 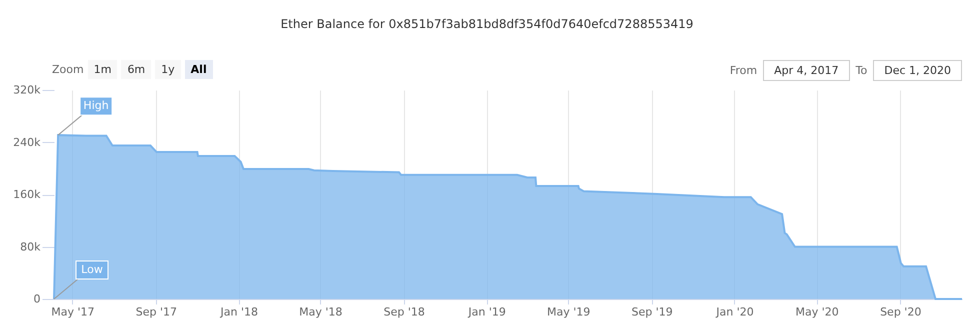 I want to click on y-tick-label: 160k, so click(x=27, y=194).